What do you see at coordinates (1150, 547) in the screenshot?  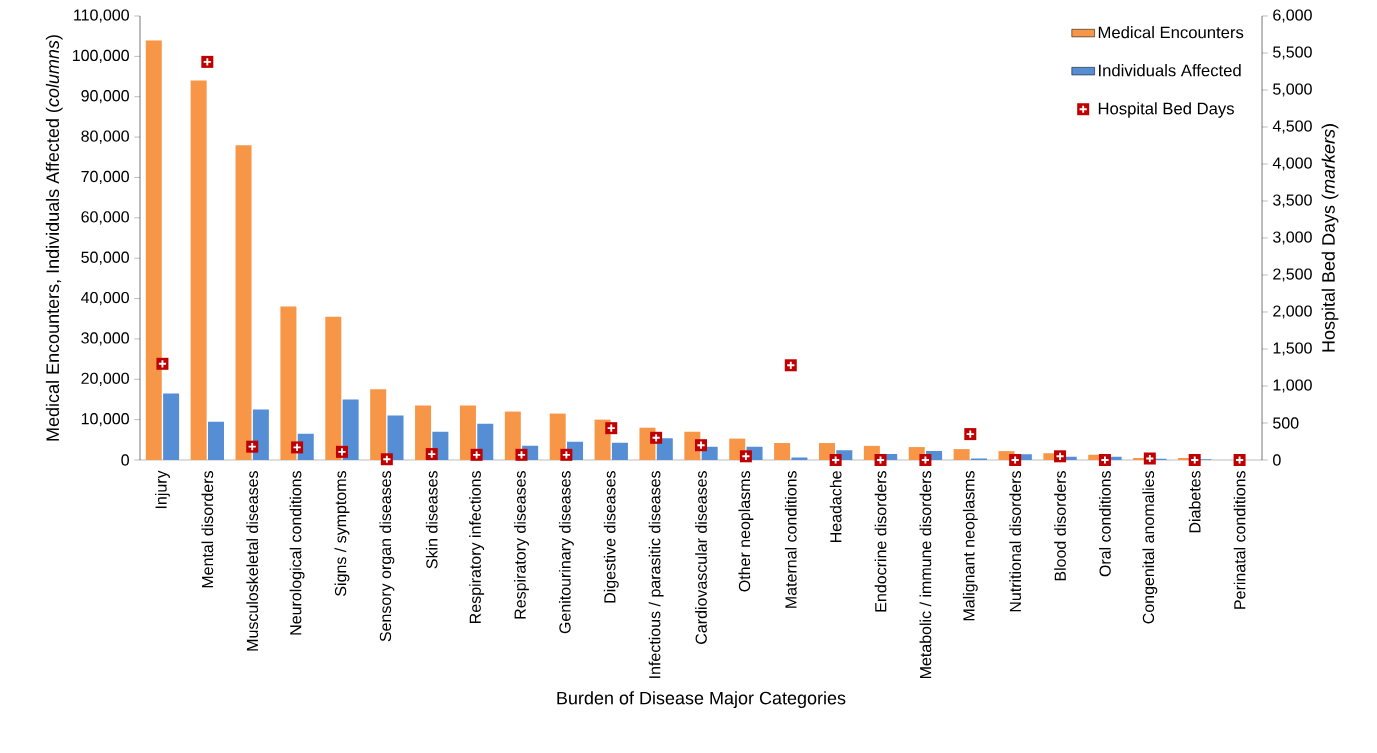 I see `x-tick-label: Congenital anomalies` at bounding box center [1150, 547].